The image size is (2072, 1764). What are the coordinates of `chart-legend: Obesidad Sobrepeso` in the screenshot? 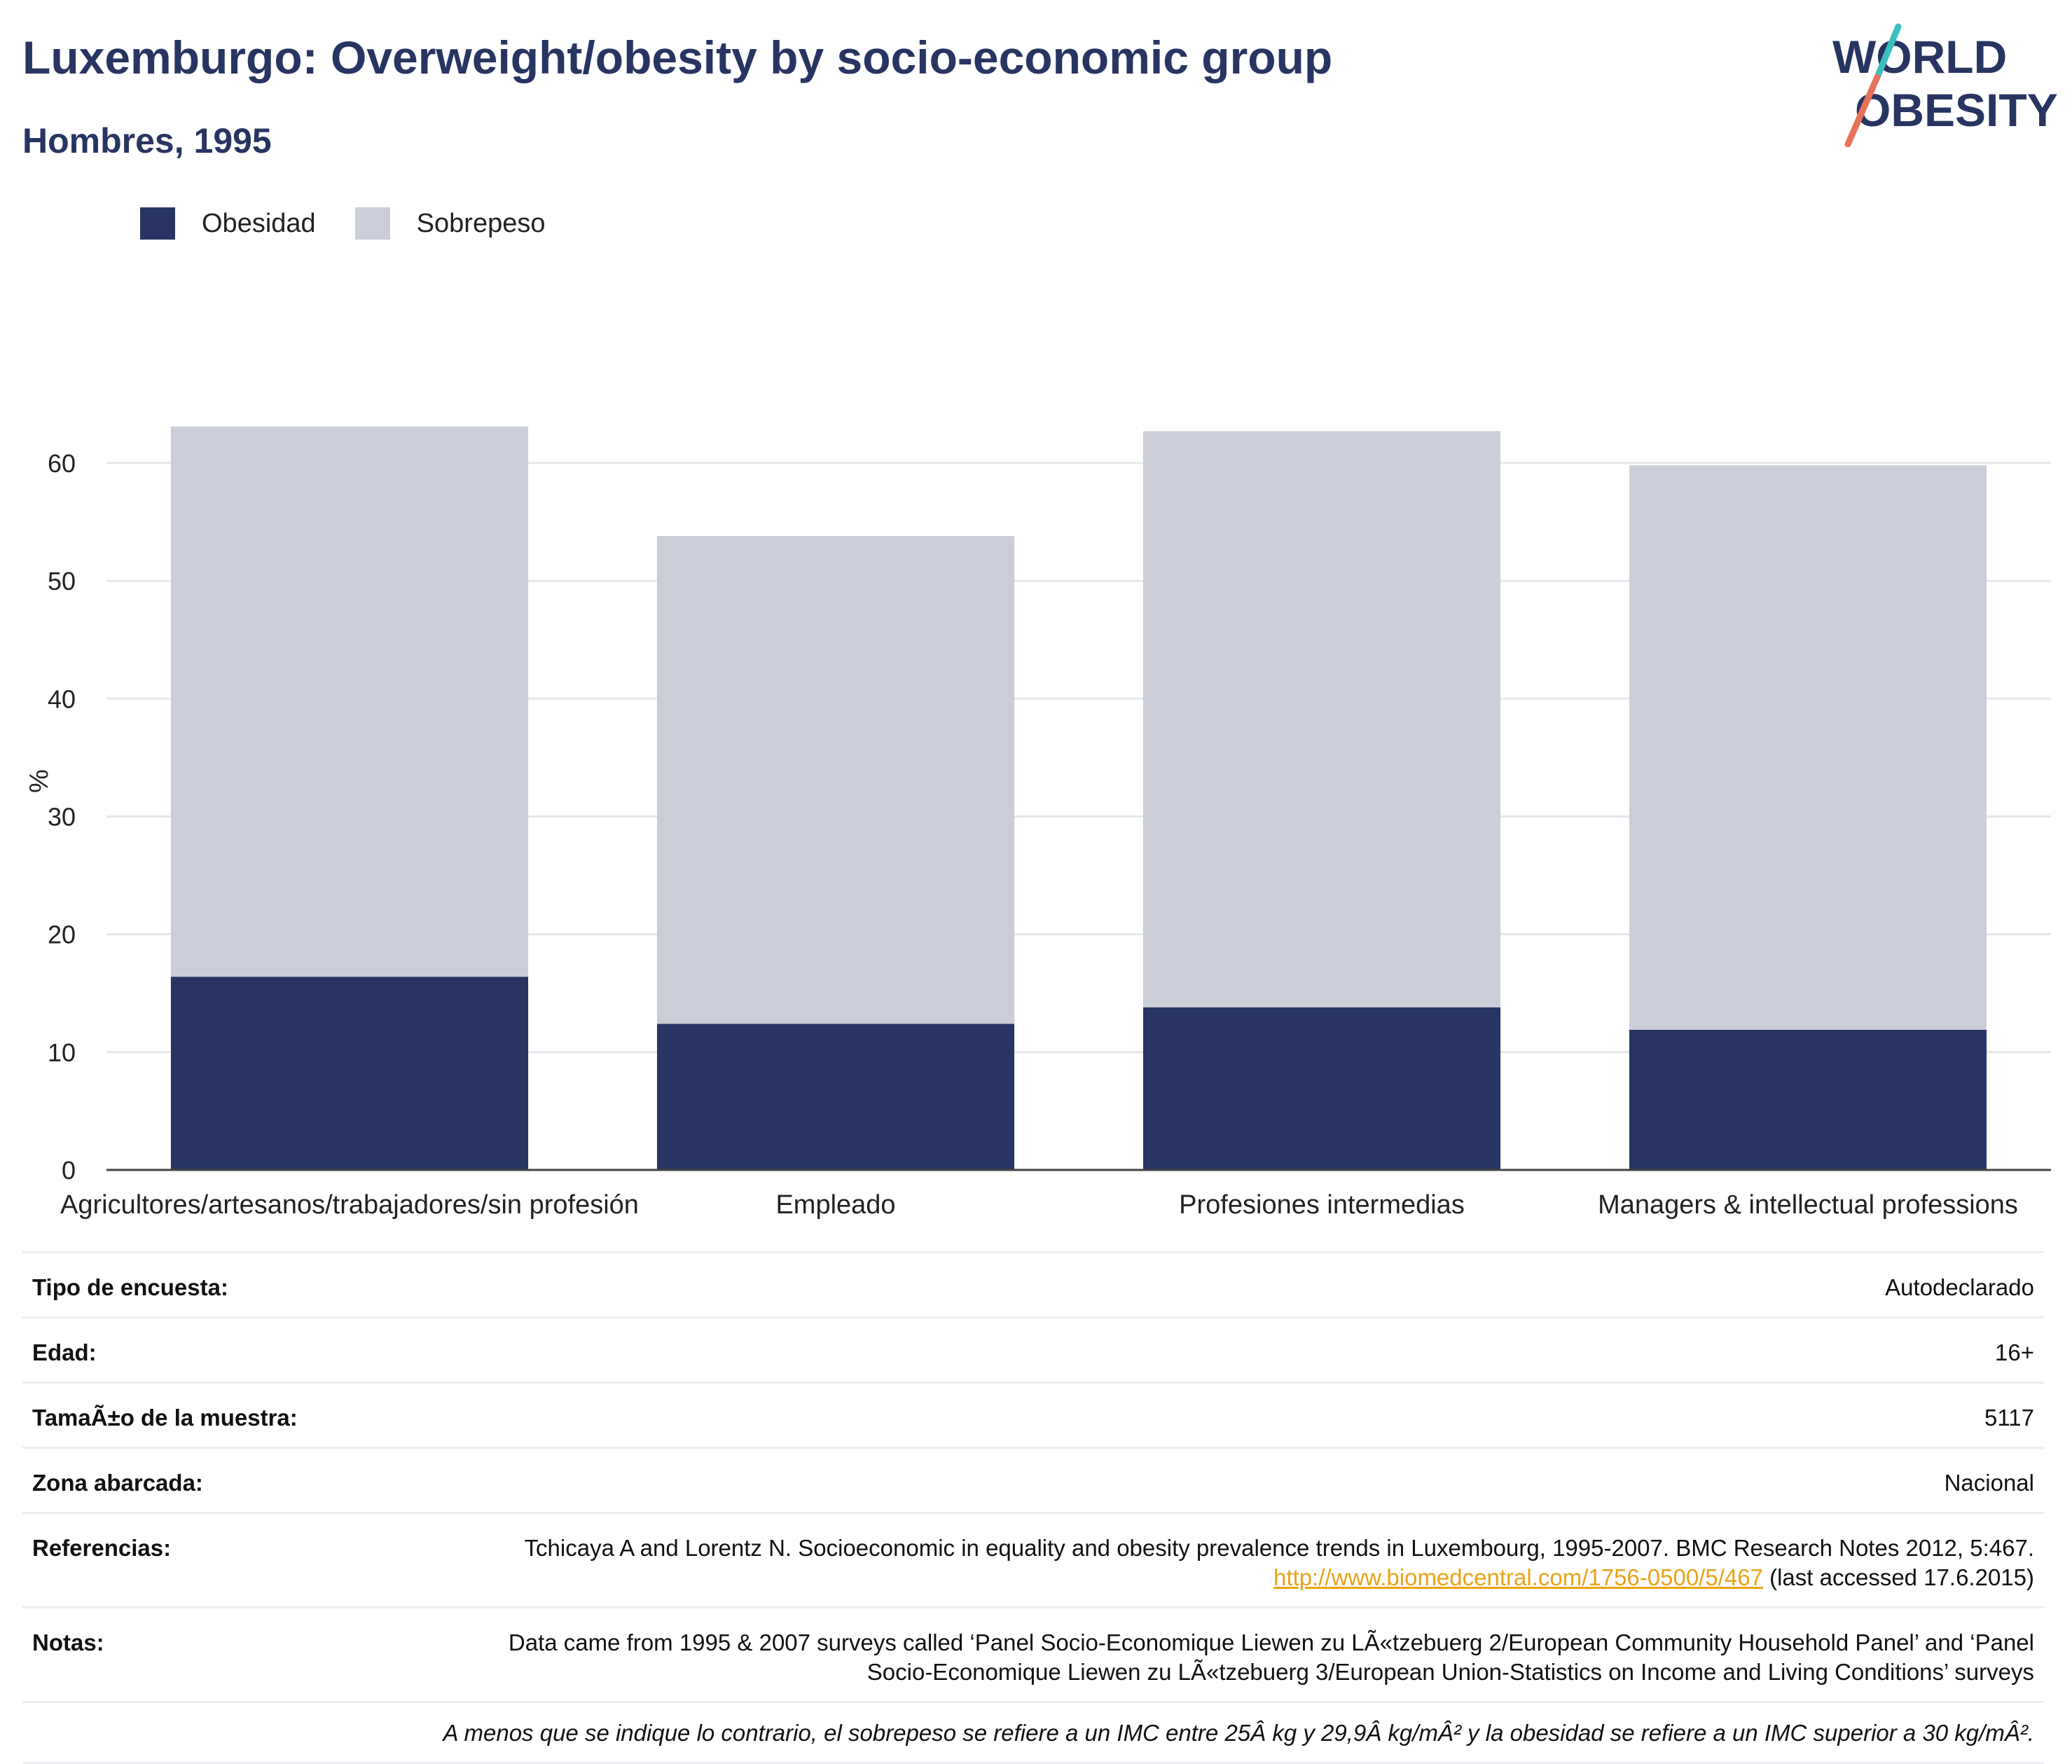 It's located at (362, 223).